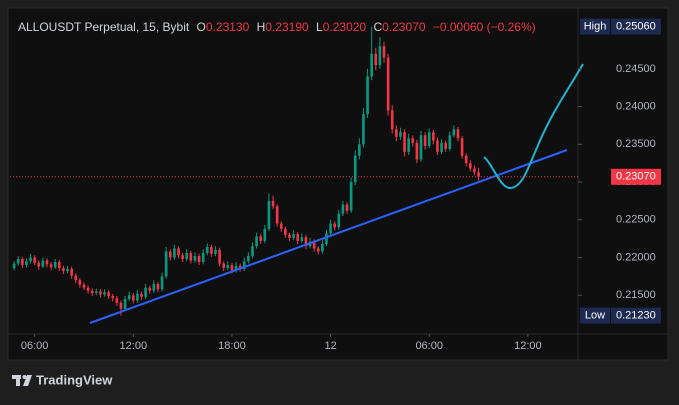  I want to click on low-name-box, so click(595, 315).